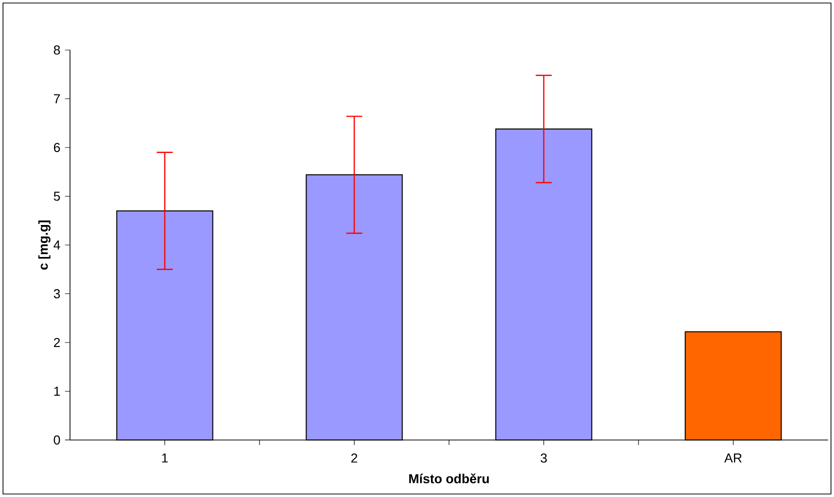  What do you see at coordinates (57, 440) in the screenshot?
I see `y-tick-label: 0` at bounding box center [57, 440].